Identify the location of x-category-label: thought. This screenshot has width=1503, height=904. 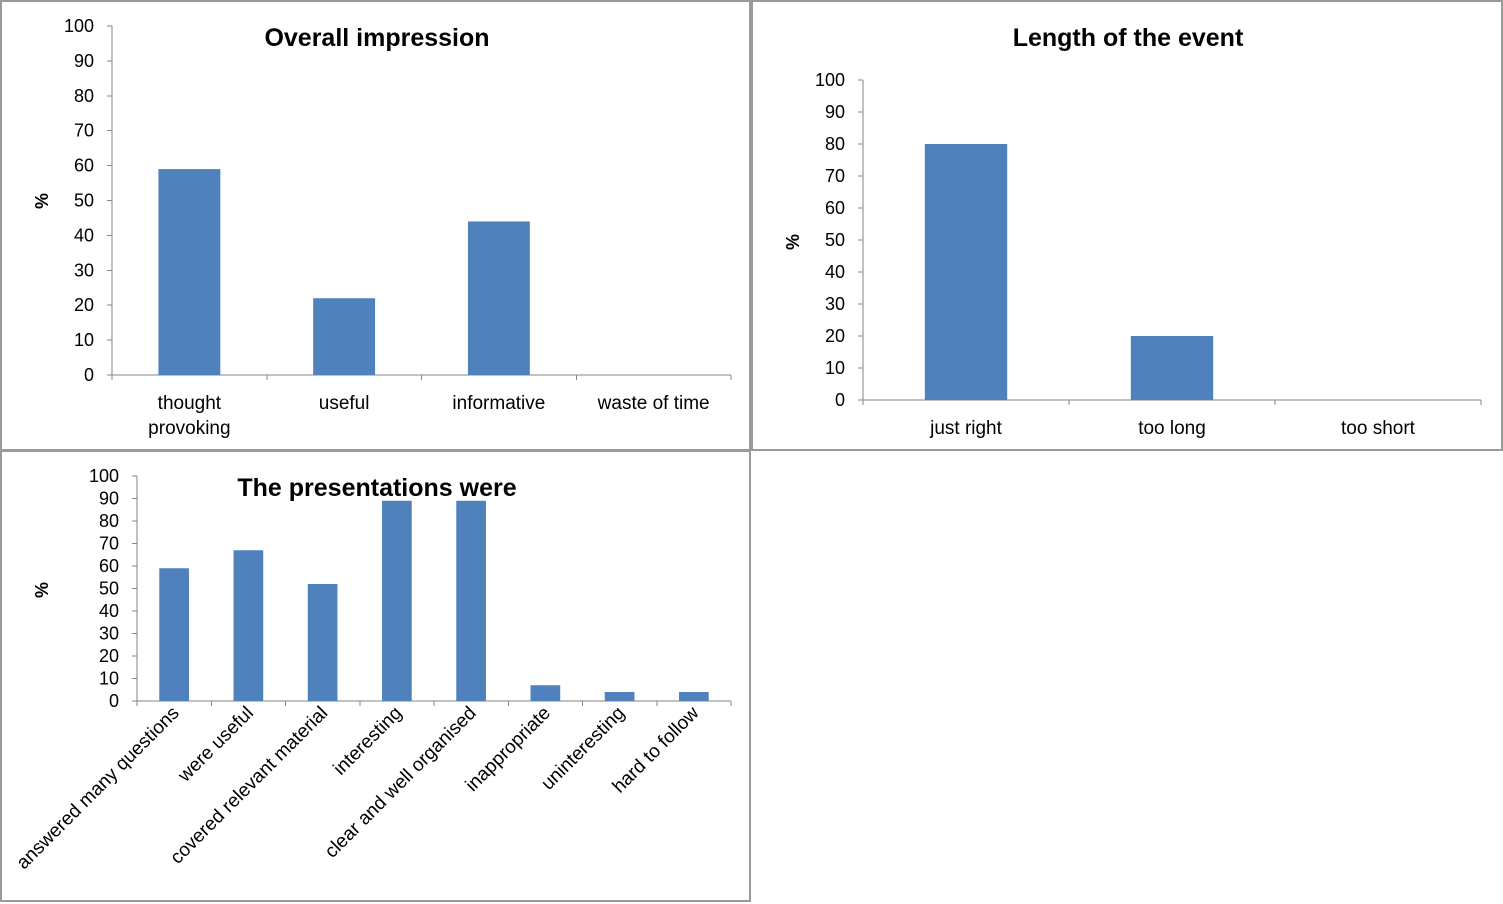
(190, 403).